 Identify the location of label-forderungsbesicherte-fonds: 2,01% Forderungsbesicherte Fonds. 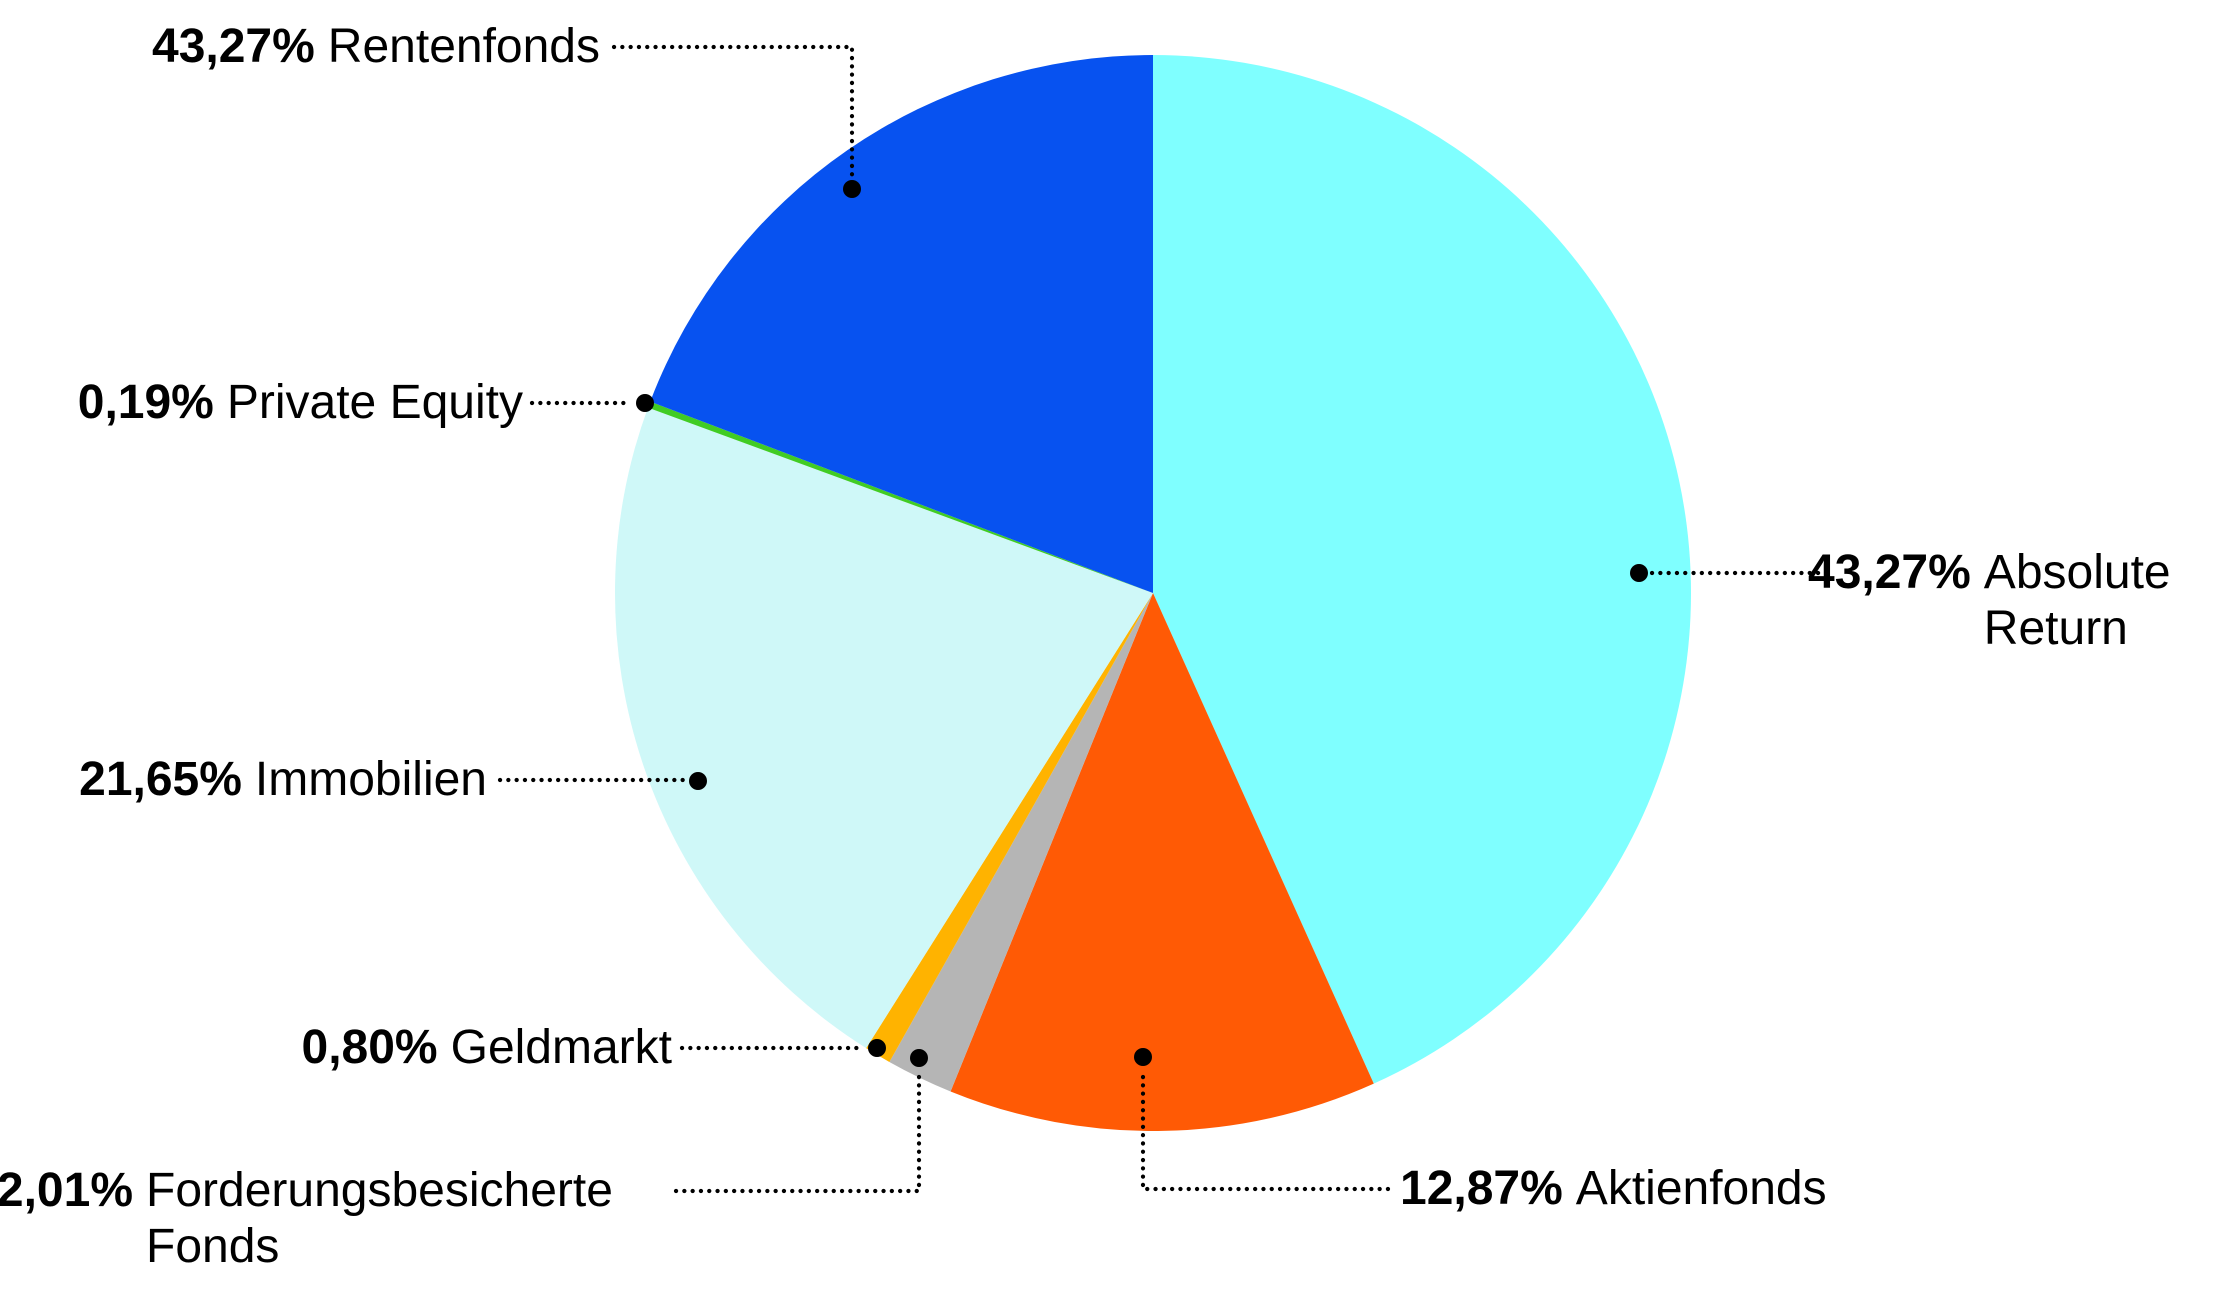
(333, 1219).